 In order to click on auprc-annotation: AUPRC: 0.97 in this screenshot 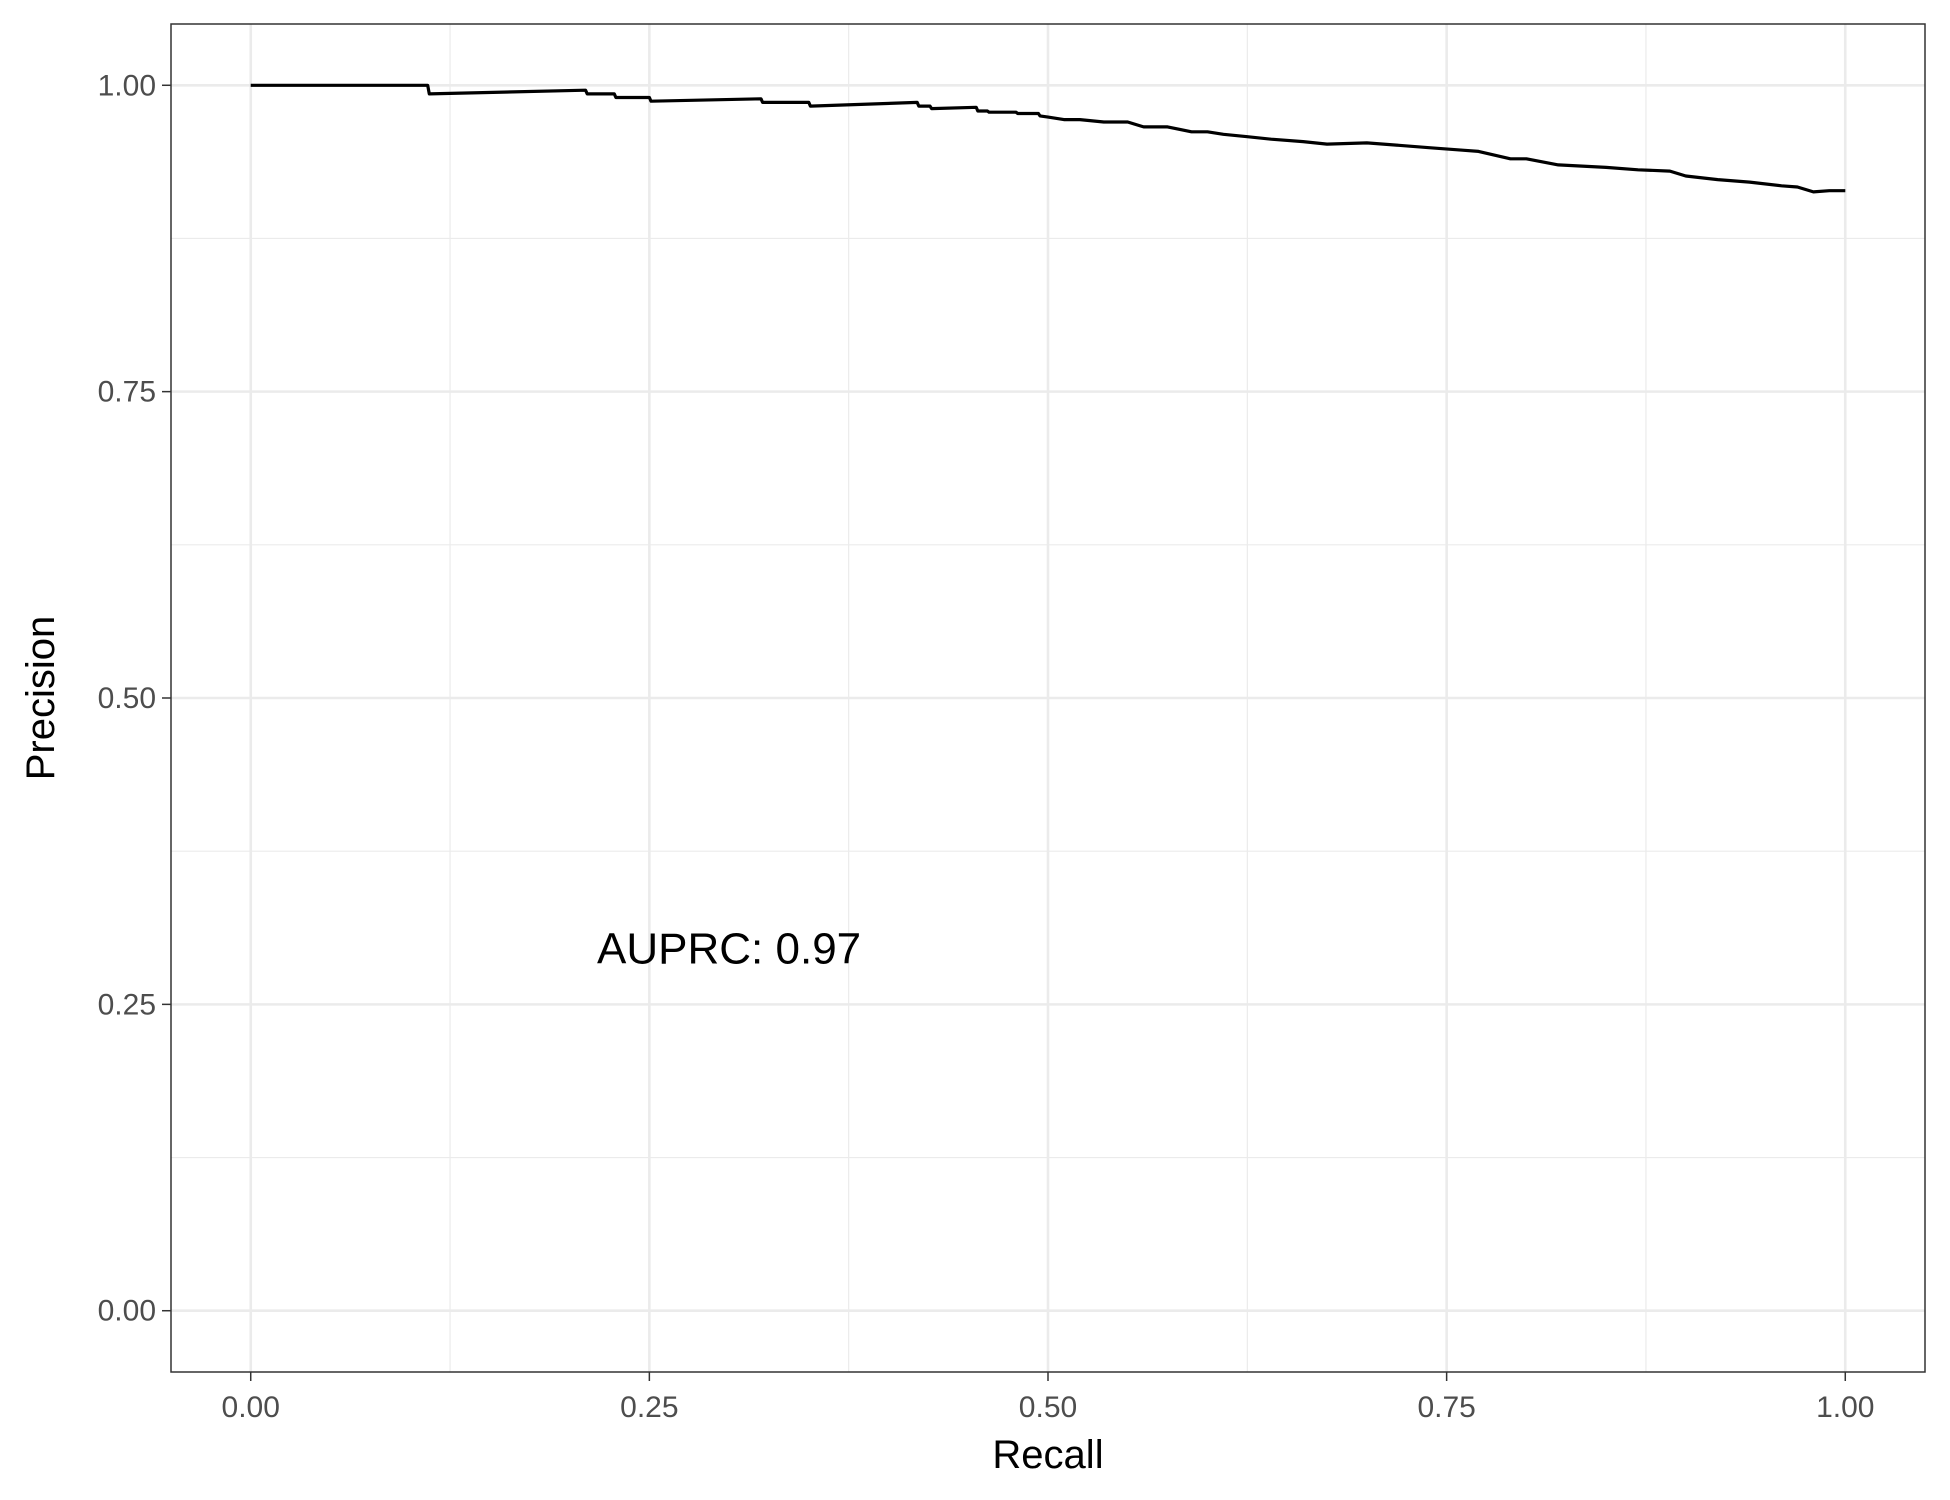, I will do `click(729, 949)`.